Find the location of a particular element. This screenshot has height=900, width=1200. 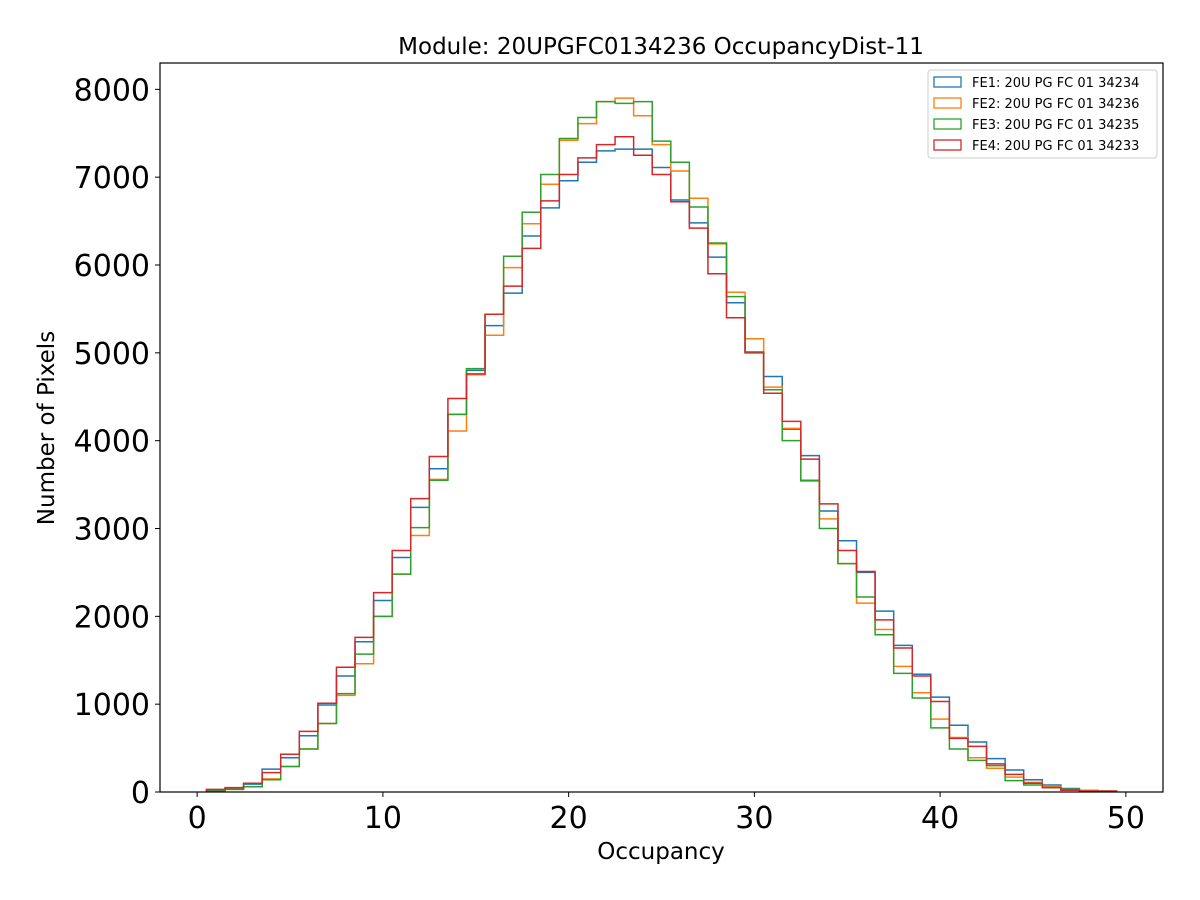

y-tick-label: 2000 is located at coordinates (112, 617).